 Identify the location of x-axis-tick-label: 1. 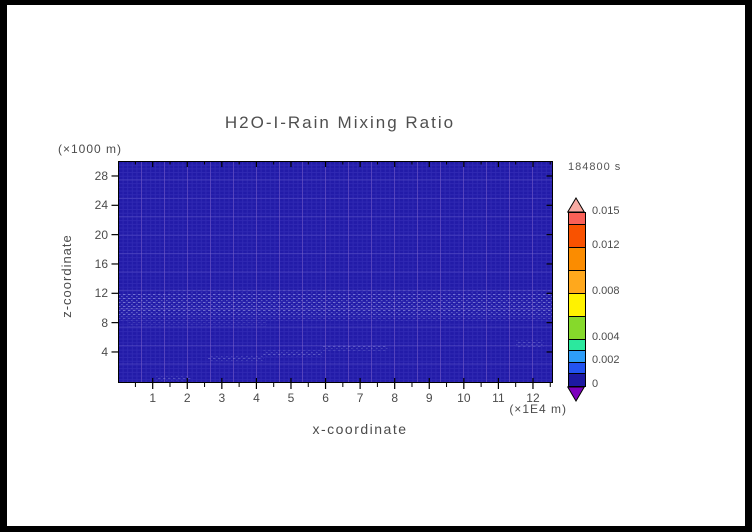
(153, 398).